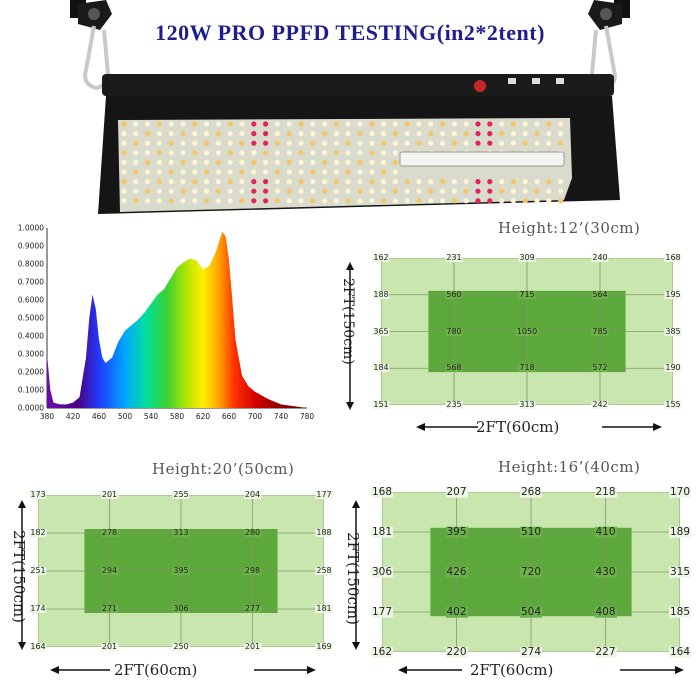 Image resolution: width=700 pixels, height=700 pixels. What do you see at coordinates (454, 331) in the screenshot?
I see `ppfd-value: 780` at bounding box center [454, 331].